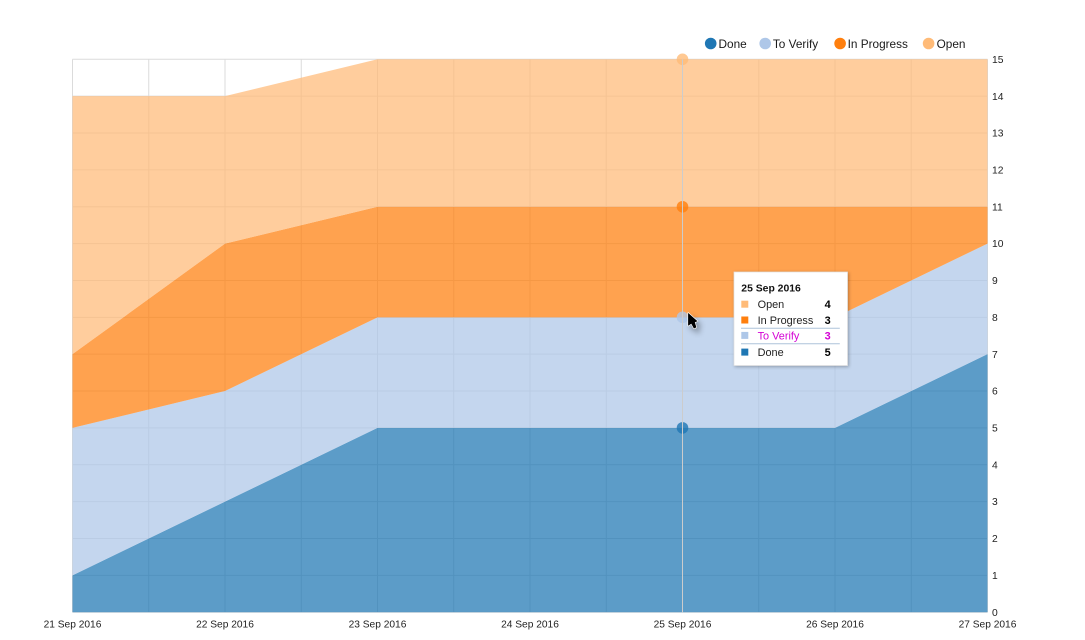  I want to click on svg-text: 0, so click(995, 613).